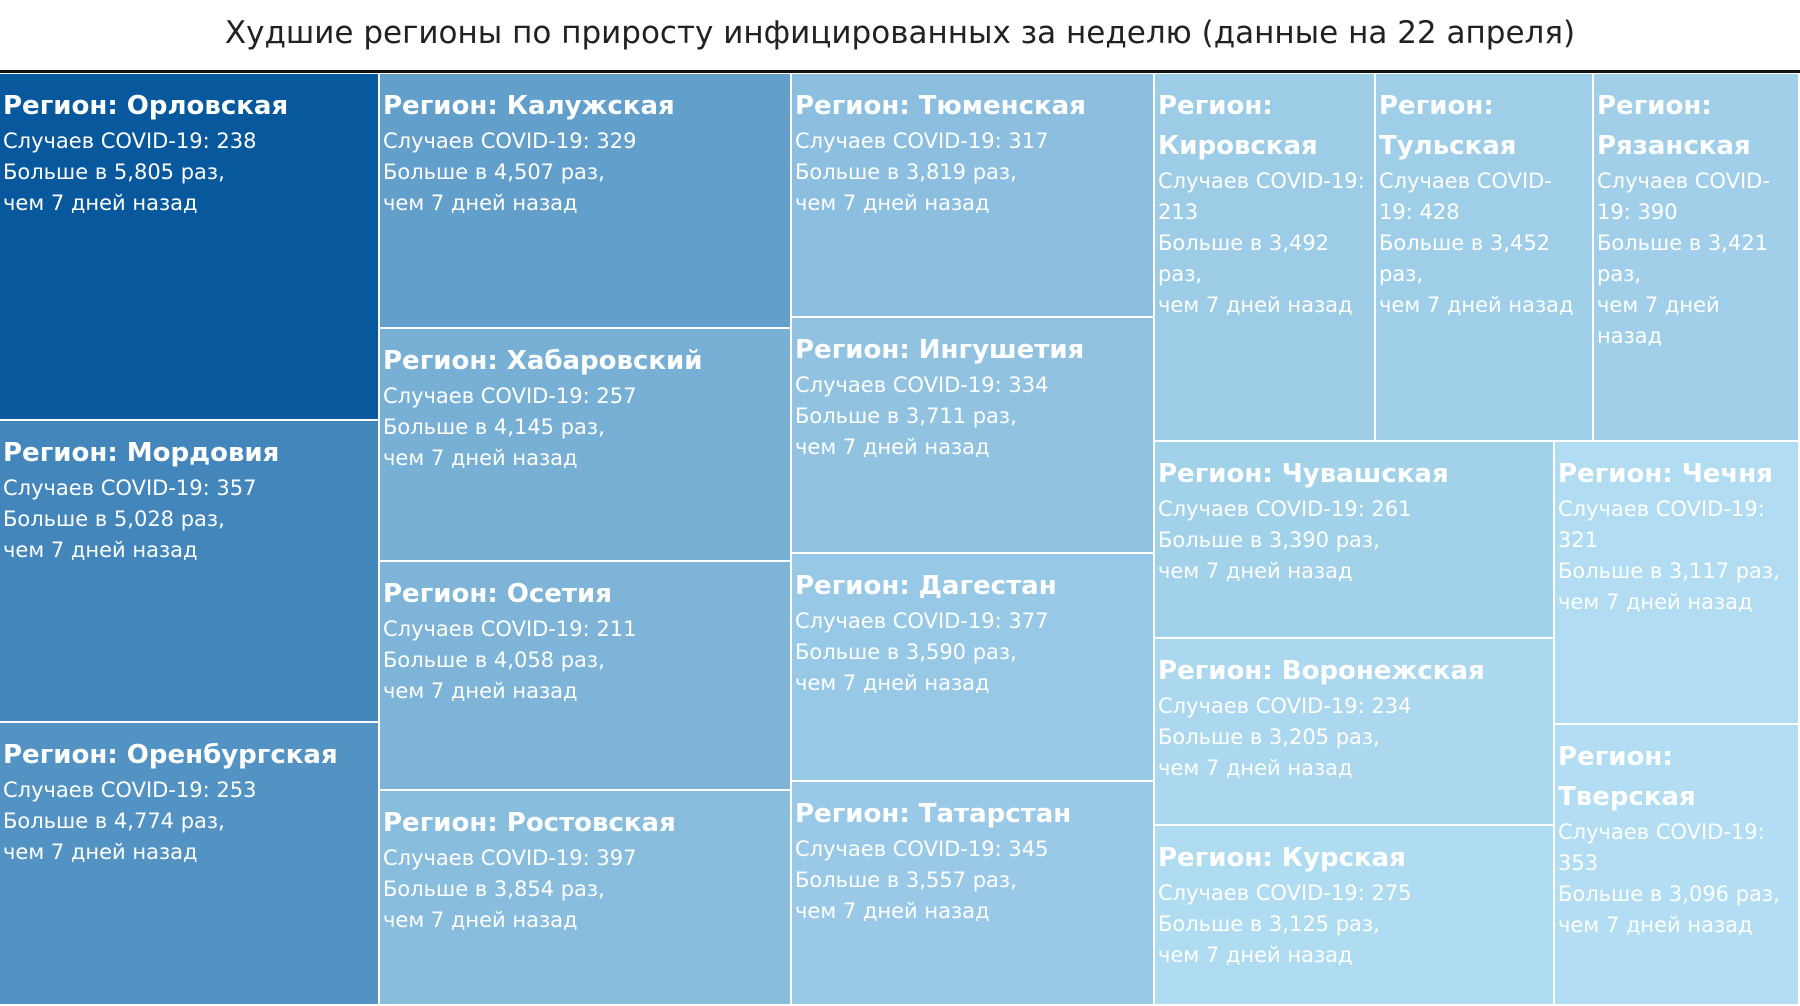 The height and width of the screenshot is (1006, 1800). I want to click on cases-label: Случаев COVID-19: 357, so click(130, 488).